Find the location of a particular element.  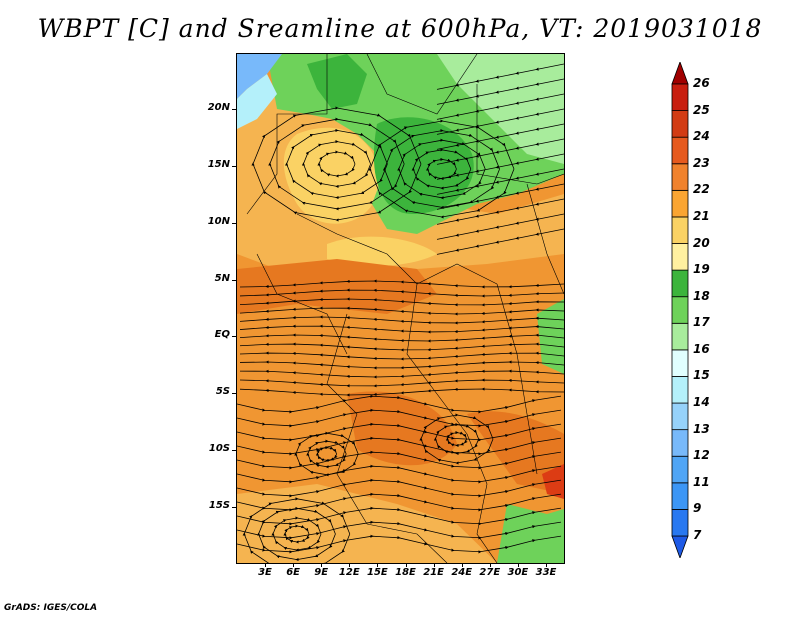

footer-credit: GrADS: IGES/COLA is located at coordinates (51, 608).